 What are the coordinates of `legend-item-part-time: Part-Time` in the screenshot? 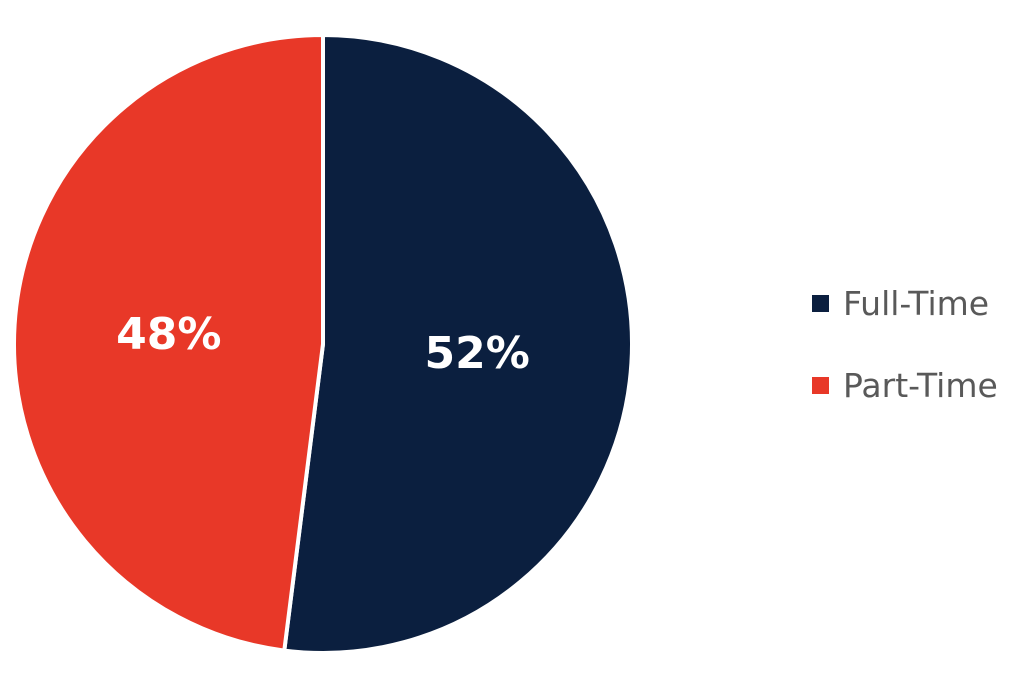 It's located at (917, 385).